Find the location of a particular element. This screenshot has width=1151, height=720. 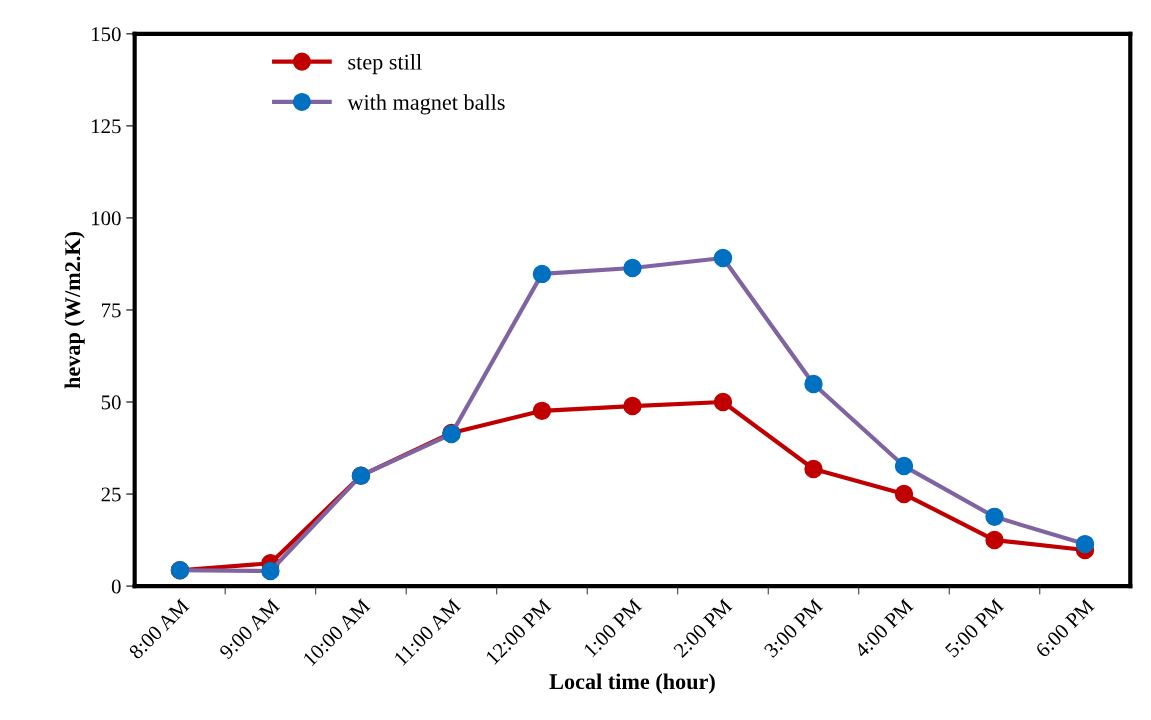

y-tick-label: 100 is located at coordinates (106, 218).